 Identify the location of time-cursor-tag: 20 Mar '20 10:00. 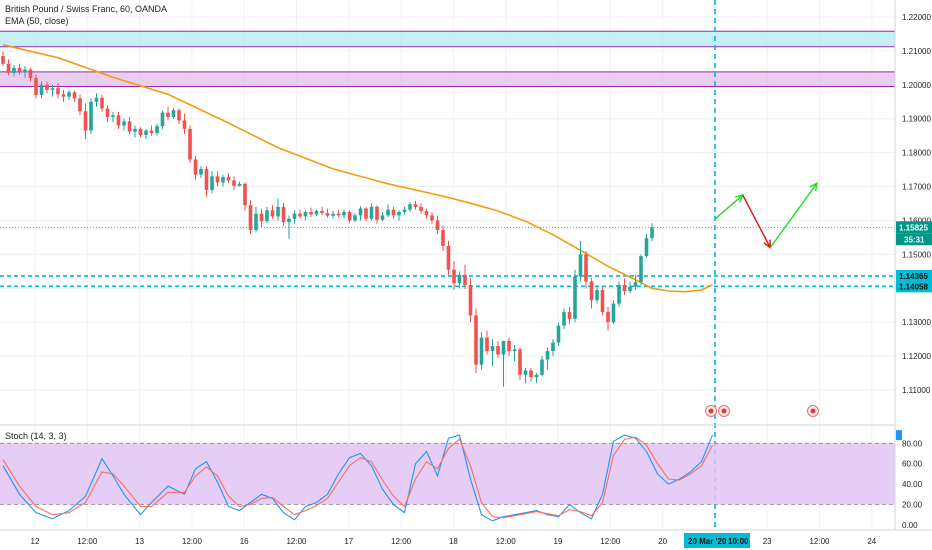
(717, 540).